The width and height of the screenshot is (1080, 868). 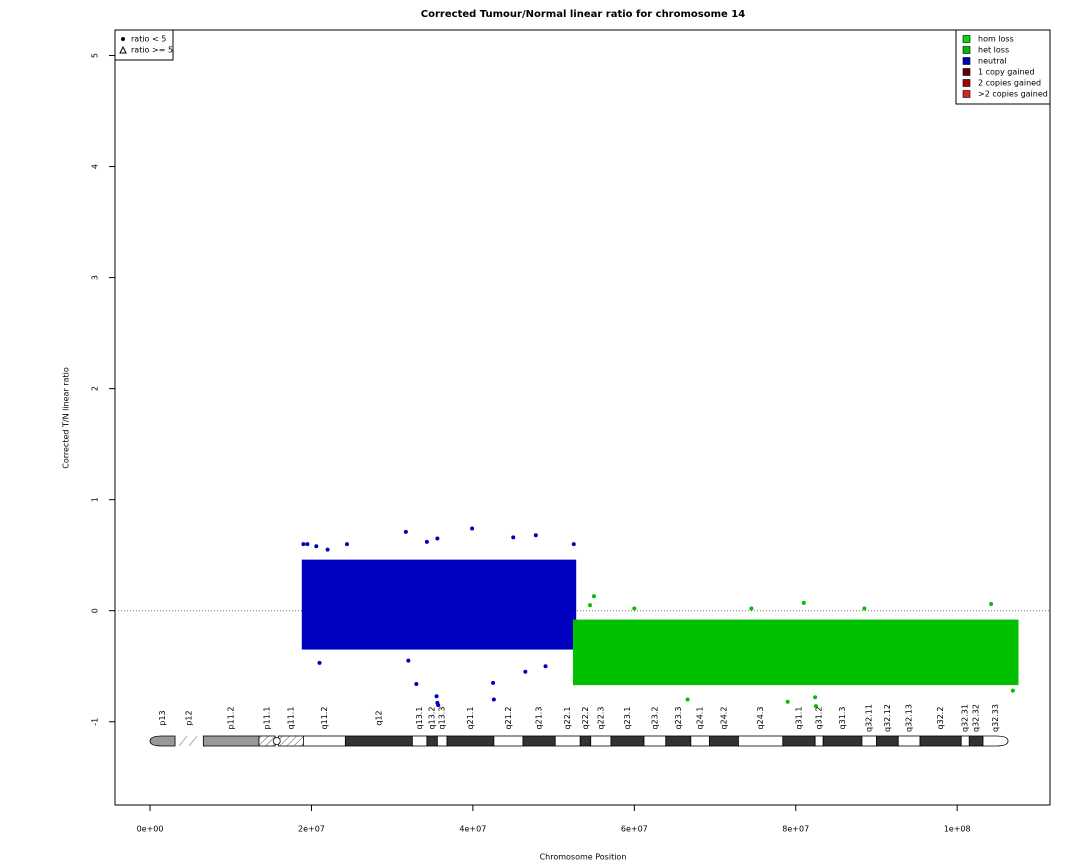 I want to click on legend-label: >2 copies gained, so click(x=1013, y=94).